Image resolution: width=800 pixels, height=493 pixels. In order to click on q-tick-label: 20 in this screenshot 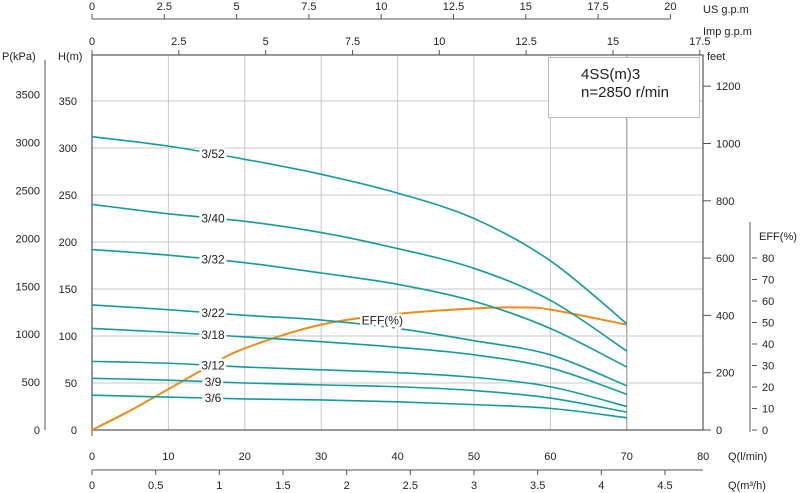, I will do `click(245, 457)`.